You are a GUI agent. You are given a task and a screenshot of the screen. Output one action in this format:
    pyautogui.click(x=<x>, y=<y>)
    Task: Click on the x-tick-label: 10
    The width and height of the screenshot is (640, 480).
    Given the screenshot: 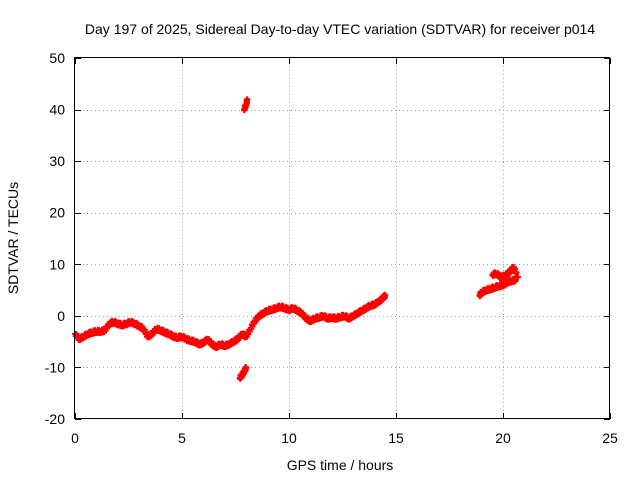 What is the action you would take?
    pyautogui.click(x=289, y=438)
    